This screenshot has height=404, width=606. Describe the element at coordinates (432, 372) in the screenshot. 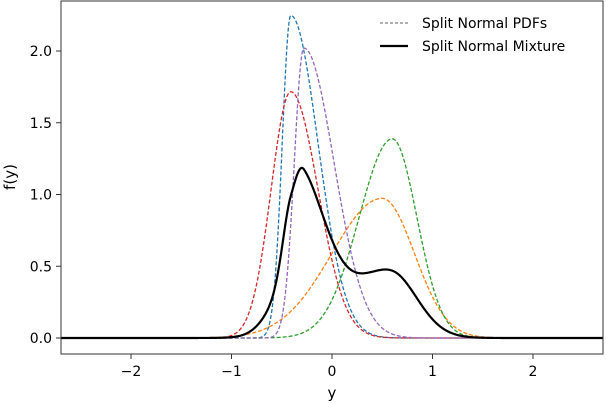

I see `x-tick-label: 1` at that location.